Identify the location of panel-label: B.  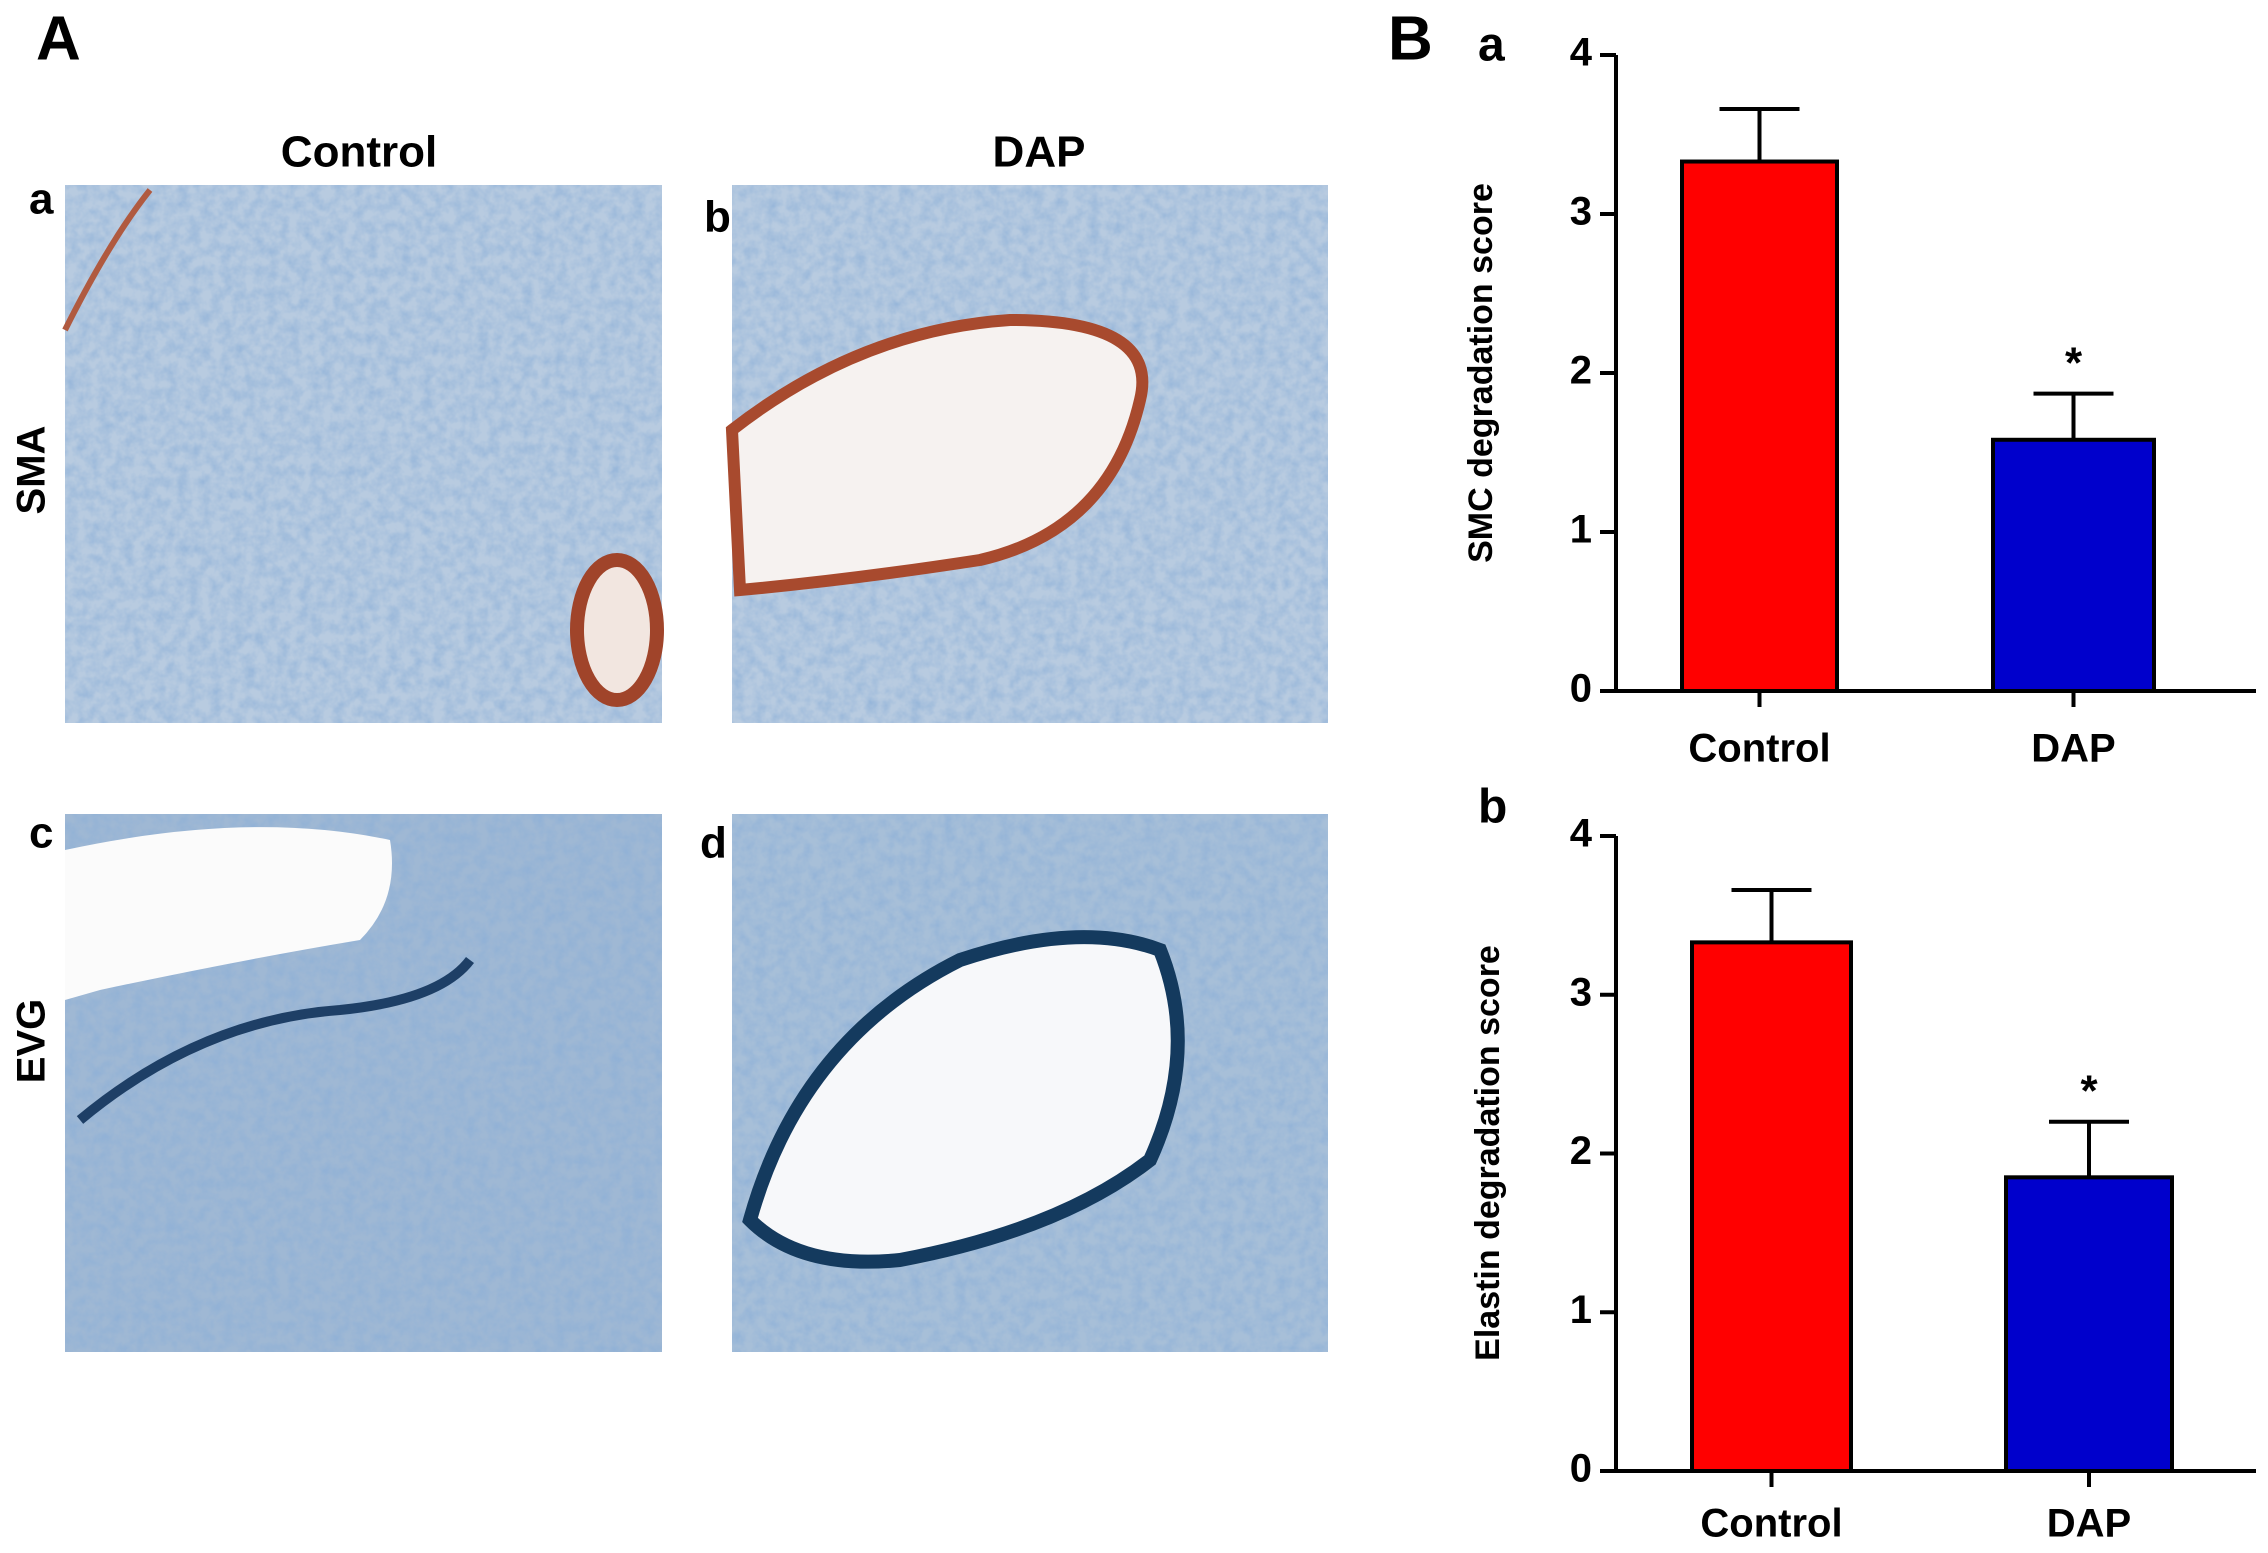
(1410, 38).